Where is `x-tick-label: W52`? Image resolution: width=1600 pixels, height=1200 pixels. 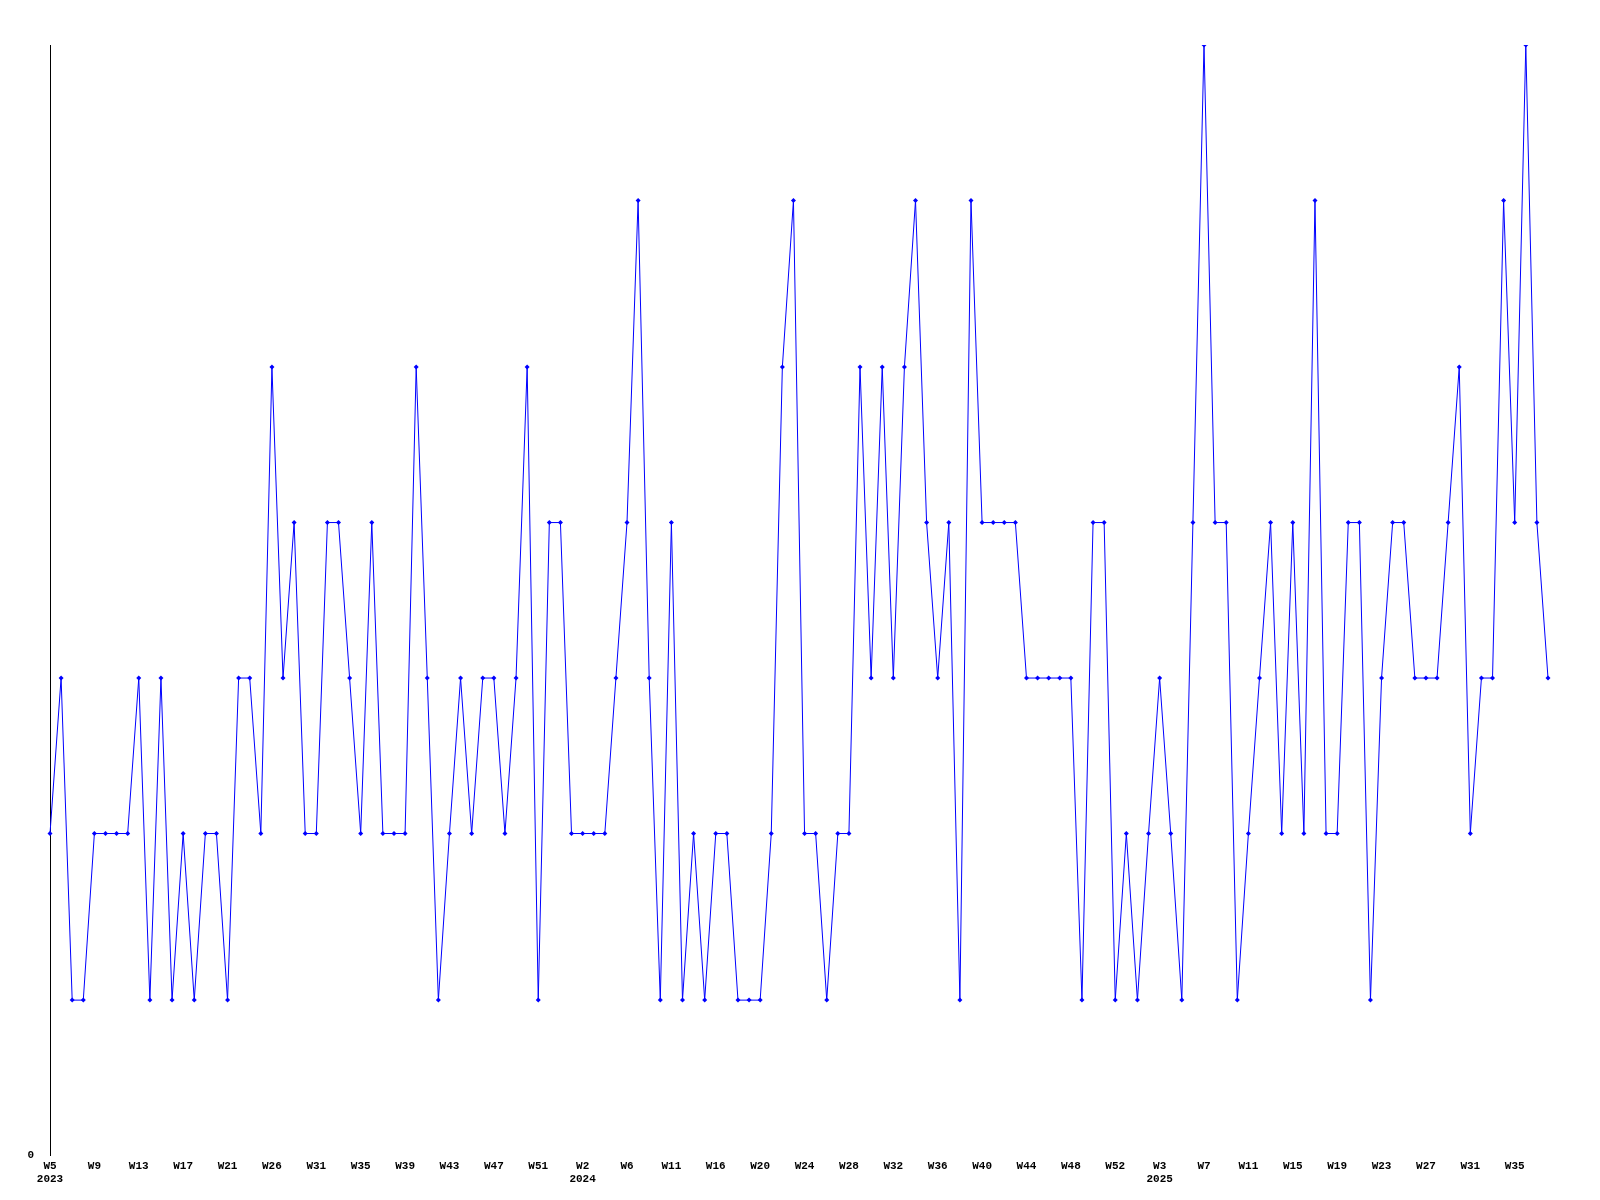 x-tick-label: W52 is located at coordinates (1115, 1165).